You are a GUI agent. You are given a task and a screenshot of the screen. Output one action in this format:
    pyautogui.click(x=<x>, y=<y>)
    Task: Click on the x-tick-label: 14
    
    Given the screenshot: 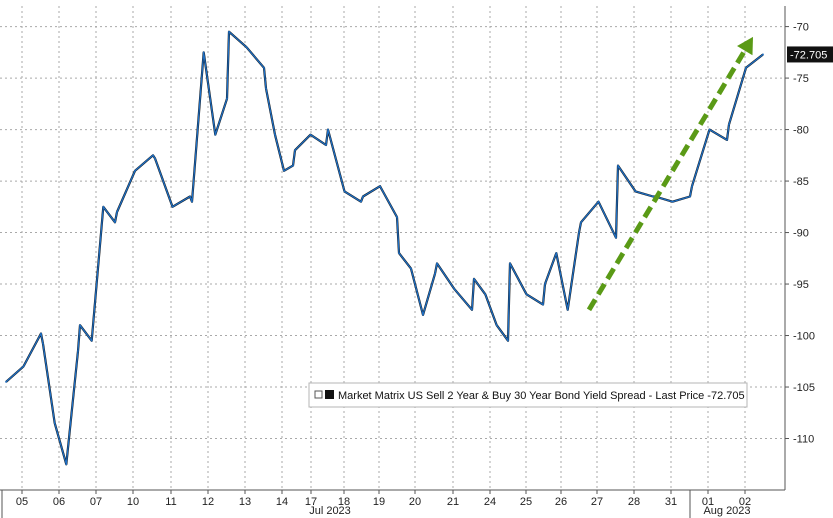 What is the action you would take?
    pyautogui.click(x=282, y=502)
    